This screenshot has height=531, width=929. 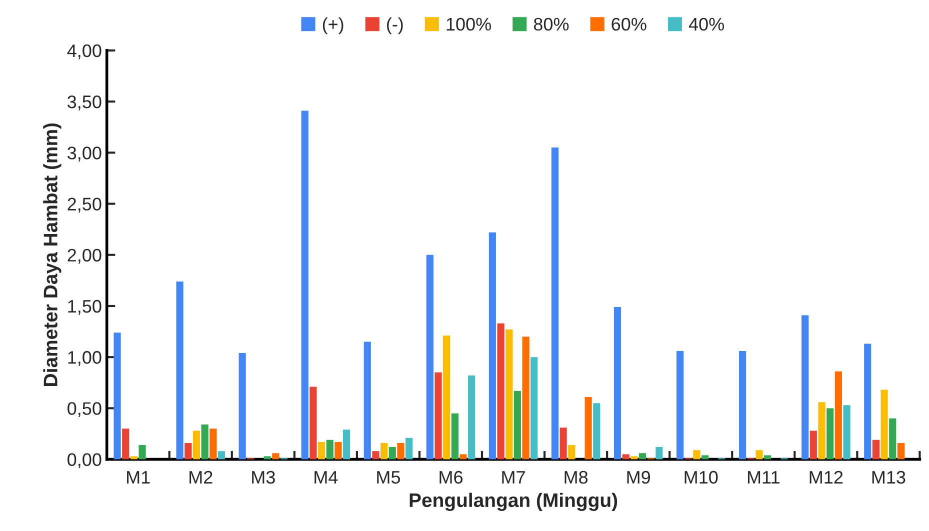 What do you see at coordinates (551, 24) in the screenshot?
I see `legend-label: 80%` at bounding box center [551, 24].